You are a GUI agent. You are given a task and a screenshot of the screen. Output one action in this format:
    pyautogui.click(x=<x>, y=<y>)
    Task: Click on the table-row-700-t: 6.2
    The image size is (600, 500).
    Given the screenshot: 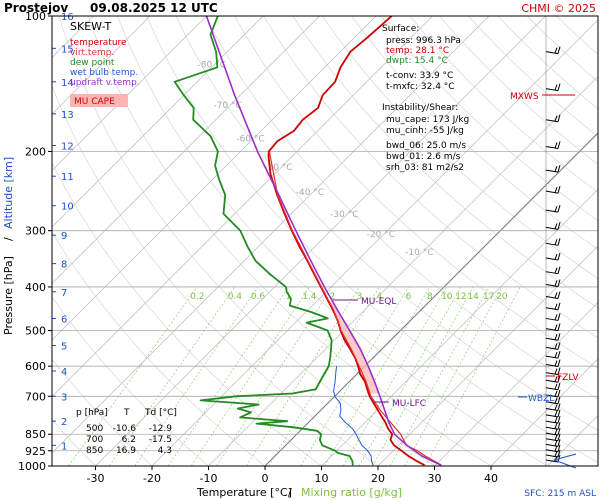 What is the action you would take?
    pyautogui.click(x=129, y=440)
    